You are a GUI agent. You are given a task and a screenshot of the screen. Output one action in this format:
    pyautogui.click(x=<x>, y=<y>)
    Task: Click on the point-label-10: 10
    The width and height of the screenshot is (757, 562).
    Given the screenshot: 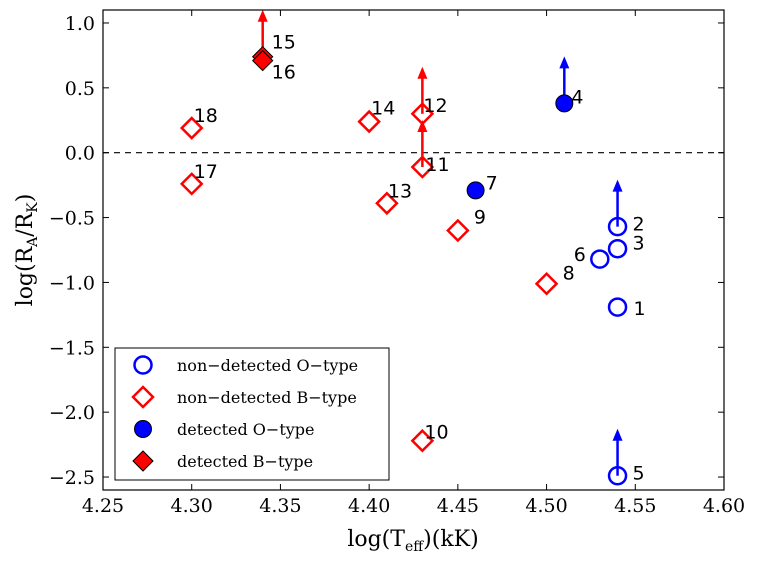 What is the action you would take?
    pyautogui.click(x=436, y=433)
    